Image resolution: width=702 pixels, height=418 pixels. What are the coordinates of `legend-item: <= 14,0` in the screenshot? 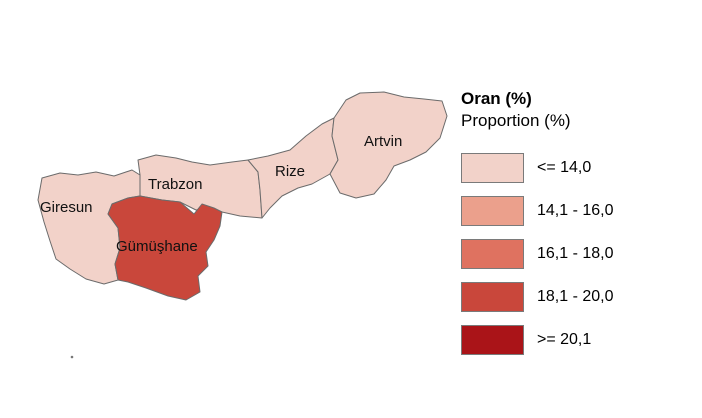 It's located at (576, 168).